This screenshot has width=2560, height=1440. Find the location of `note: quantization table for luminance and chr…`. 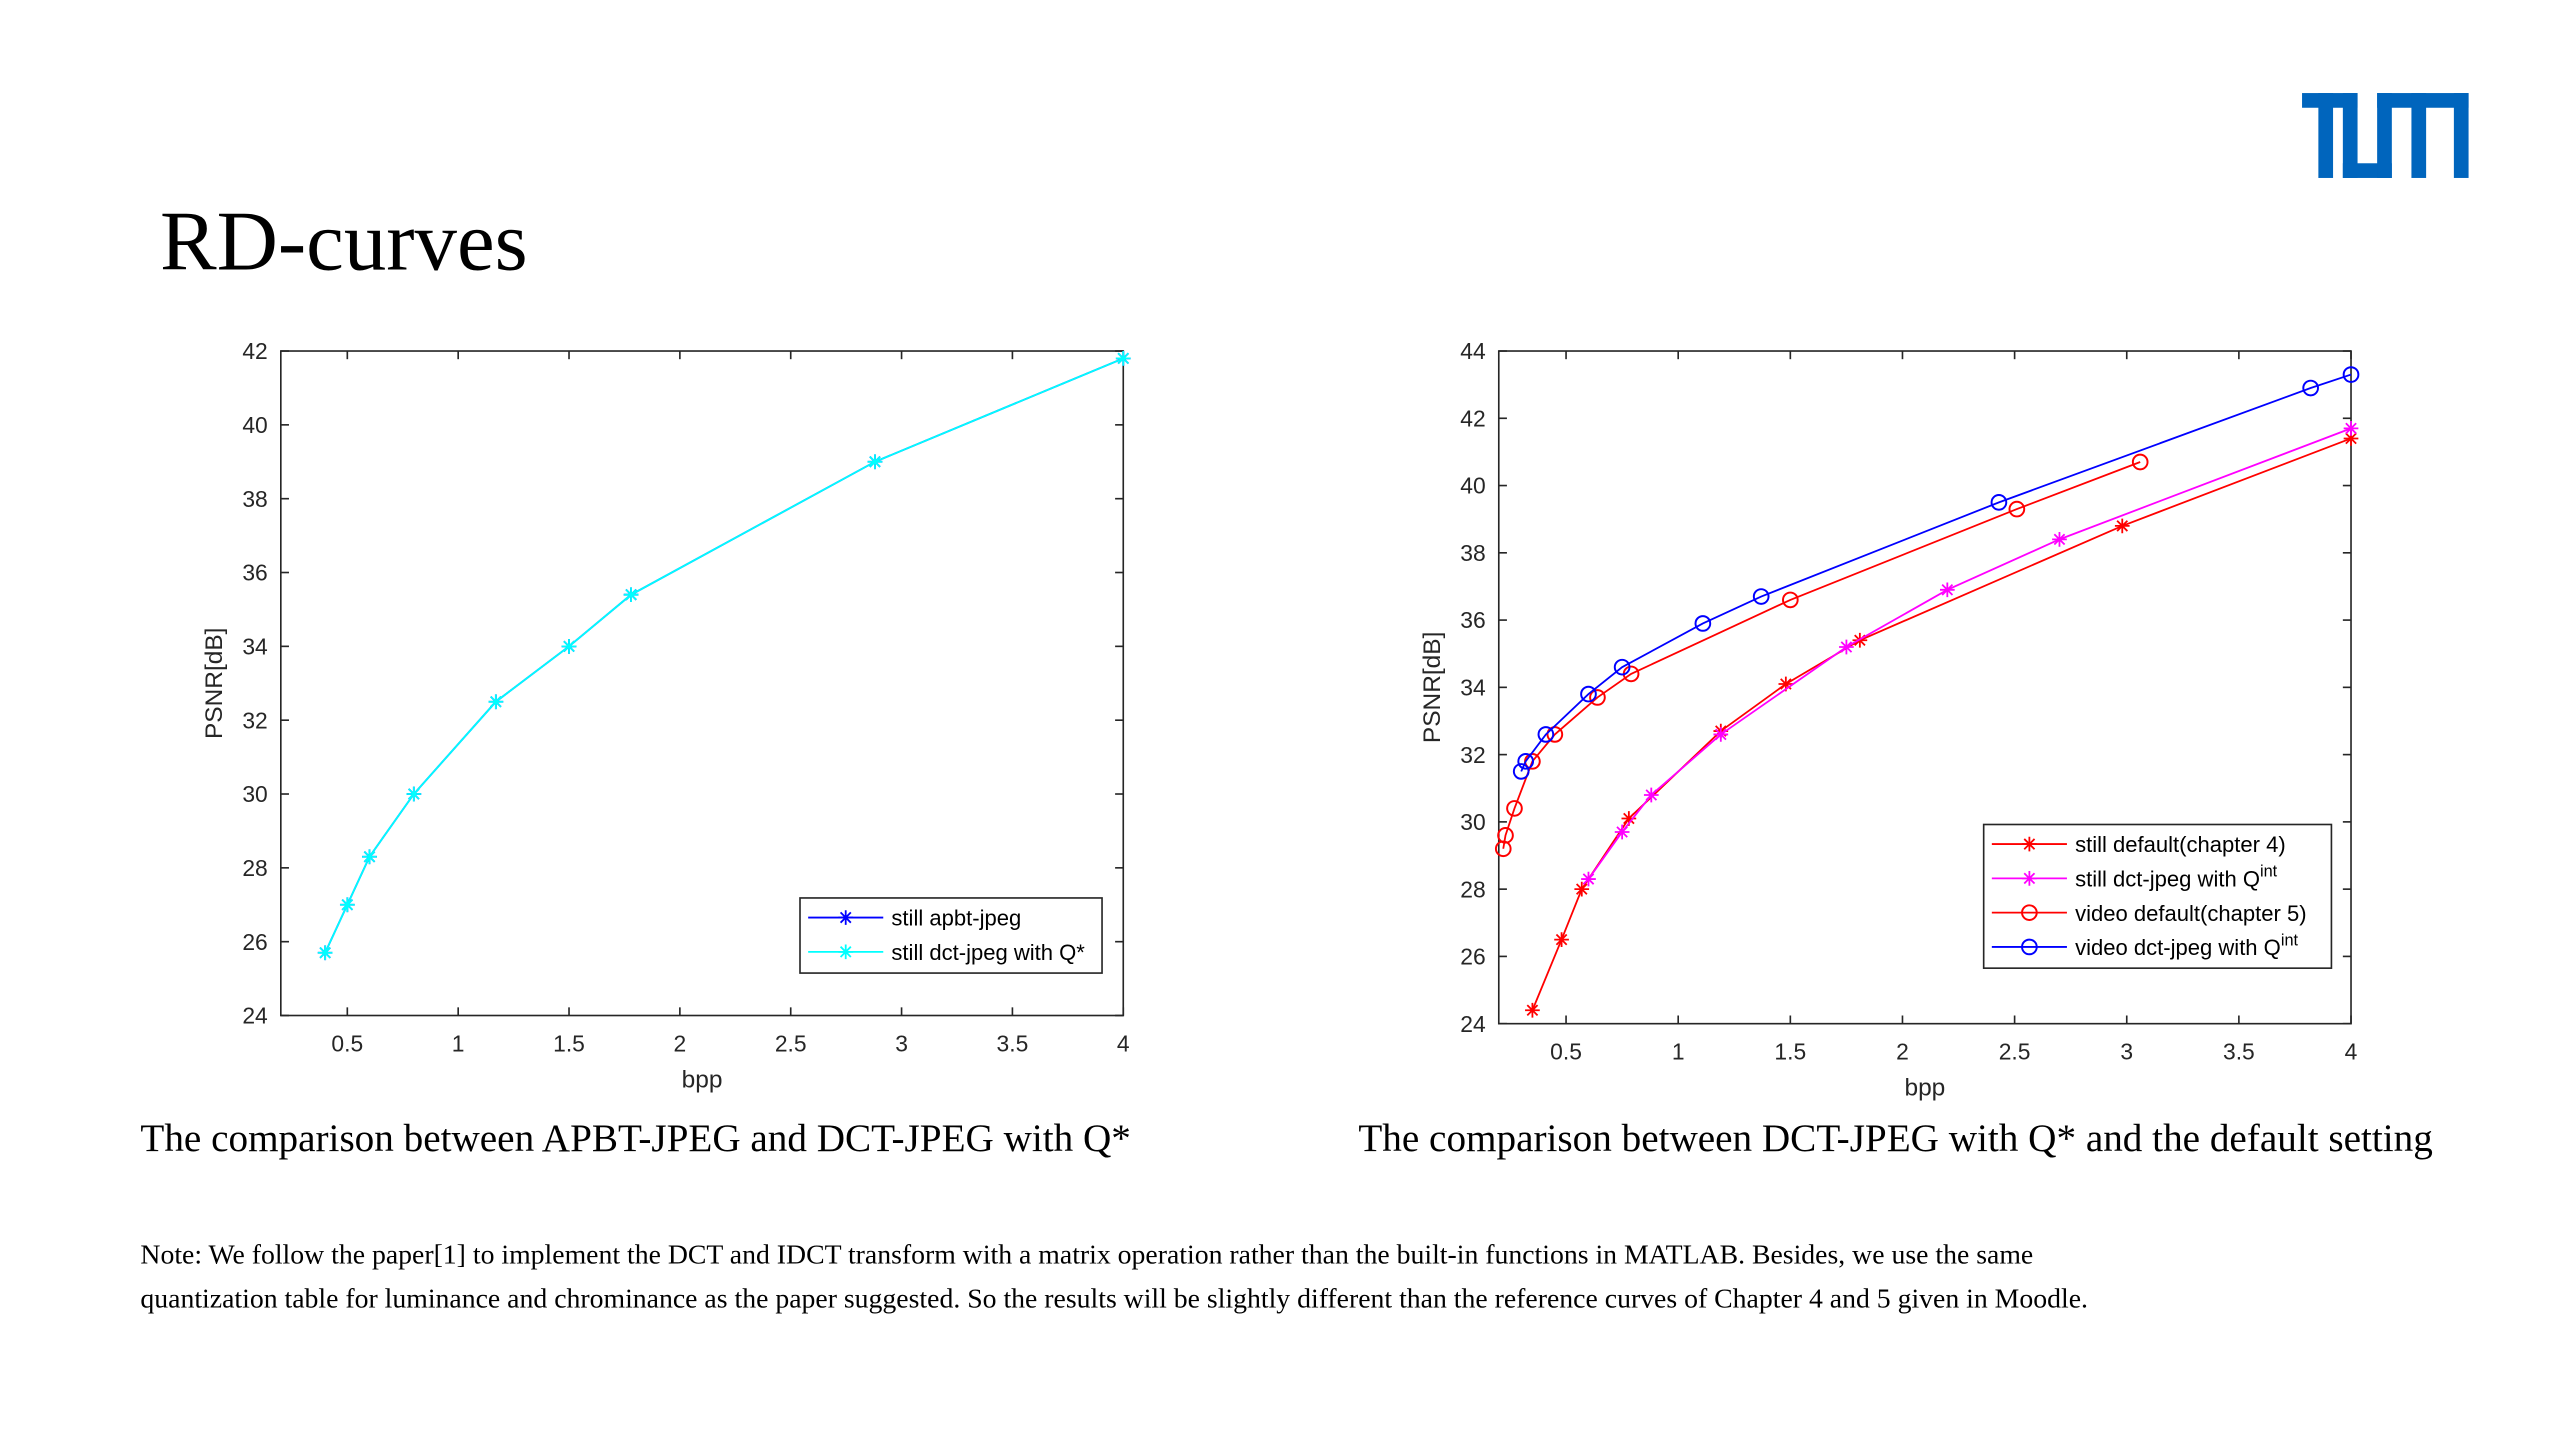

note: quantization table for luminance and chr… is located at coordinates (1114, 1299).